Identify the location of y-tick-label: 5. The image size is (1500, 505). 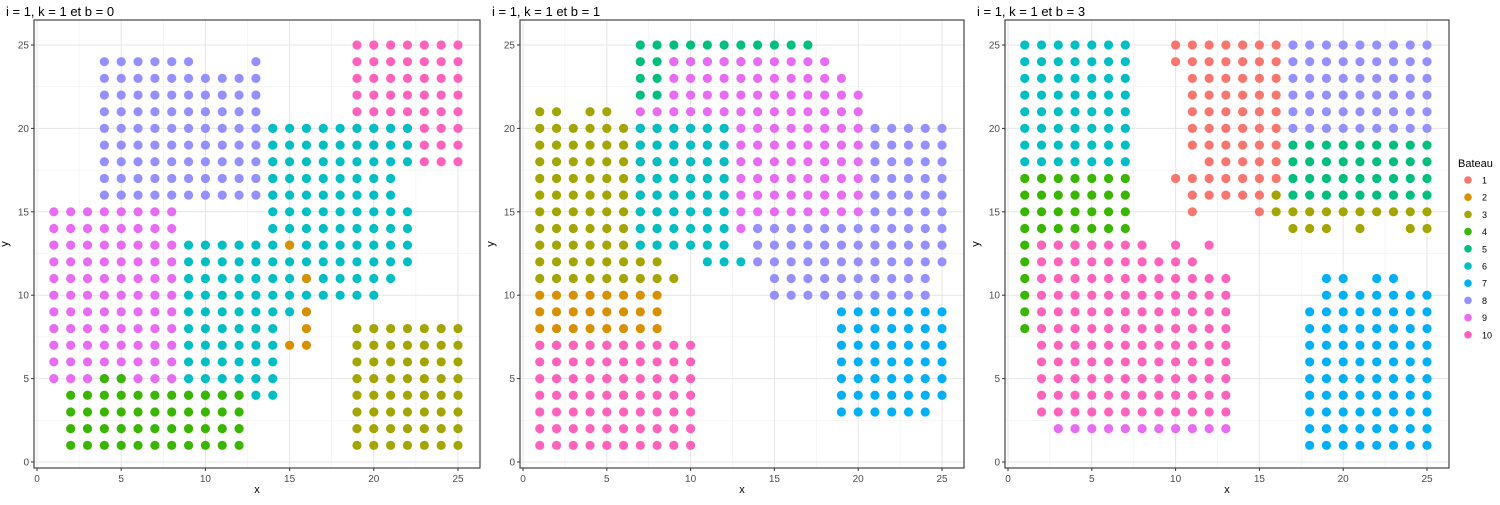
(26, 379).